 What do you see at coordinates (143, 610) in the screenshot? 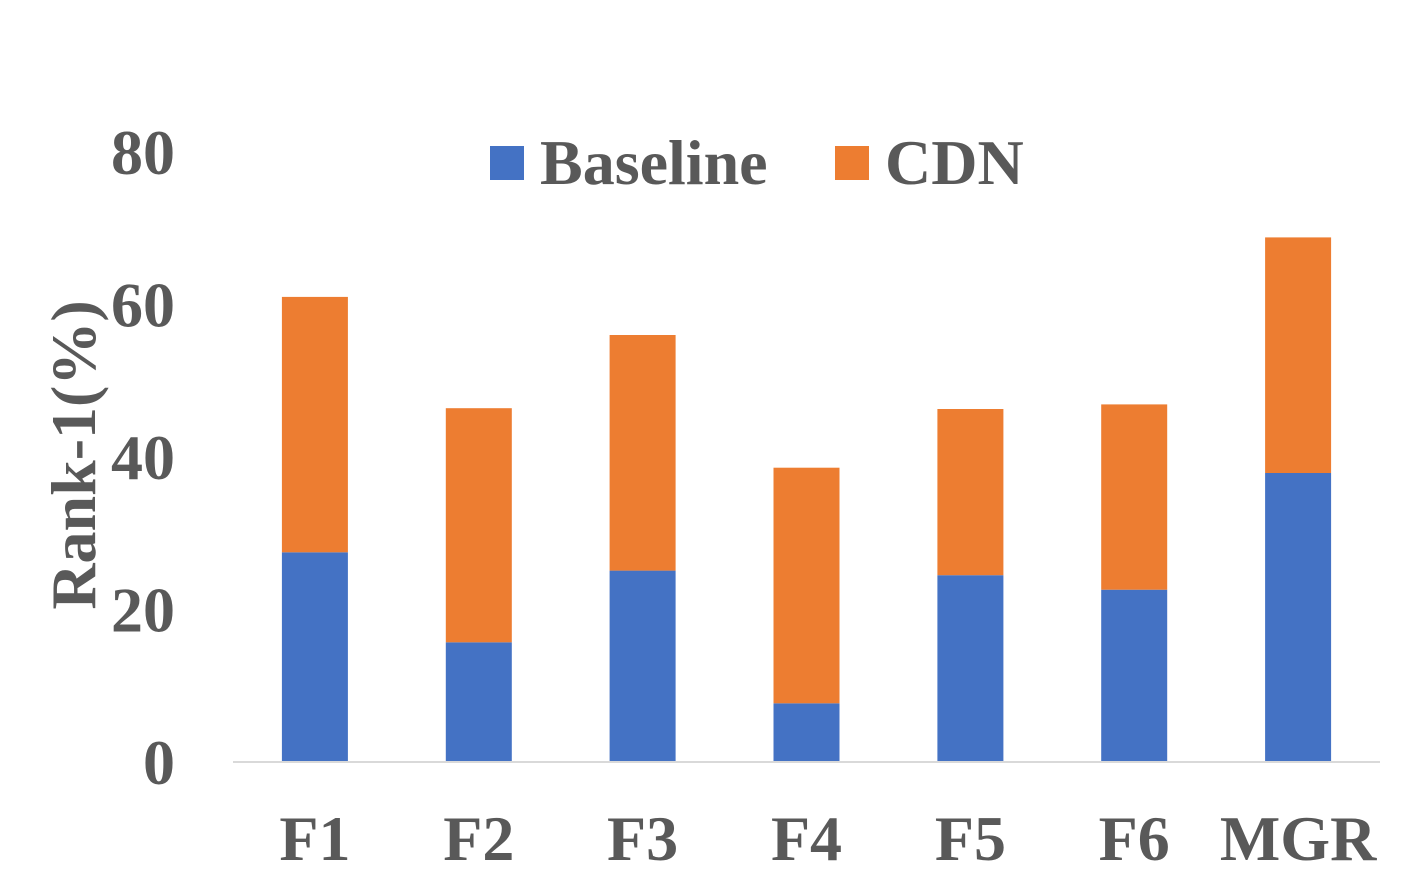
I see `y-tick-label: 20` at bounding box center [143, 610].